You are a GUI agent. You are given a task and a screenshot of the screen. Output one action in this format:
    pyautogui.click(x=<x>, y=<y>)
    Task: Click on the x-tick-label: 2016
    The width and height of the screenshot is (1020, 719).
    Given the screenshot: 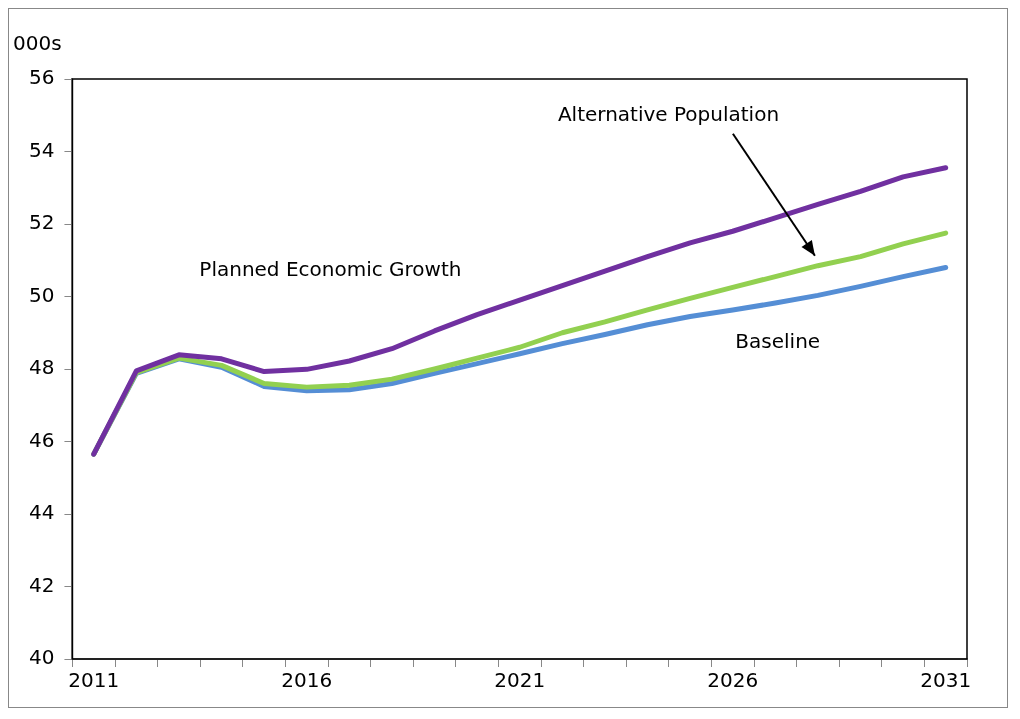 What is the action you would take?
    pyautogui.click(x=307, y=680)
    